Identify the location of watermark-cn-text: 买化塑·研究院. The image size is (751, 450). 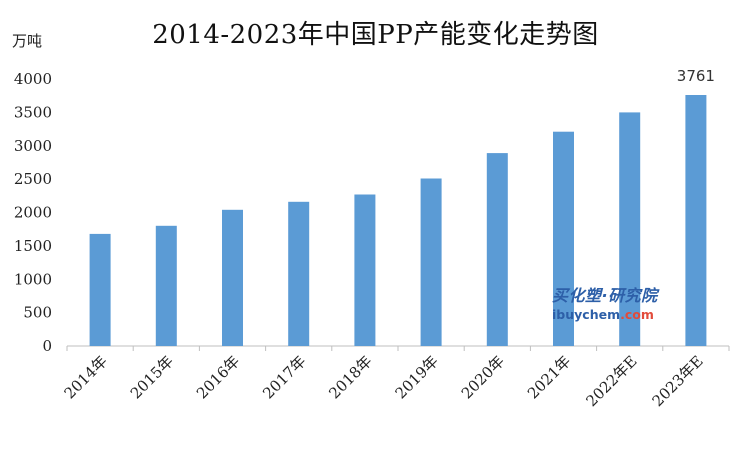
(605, 295).